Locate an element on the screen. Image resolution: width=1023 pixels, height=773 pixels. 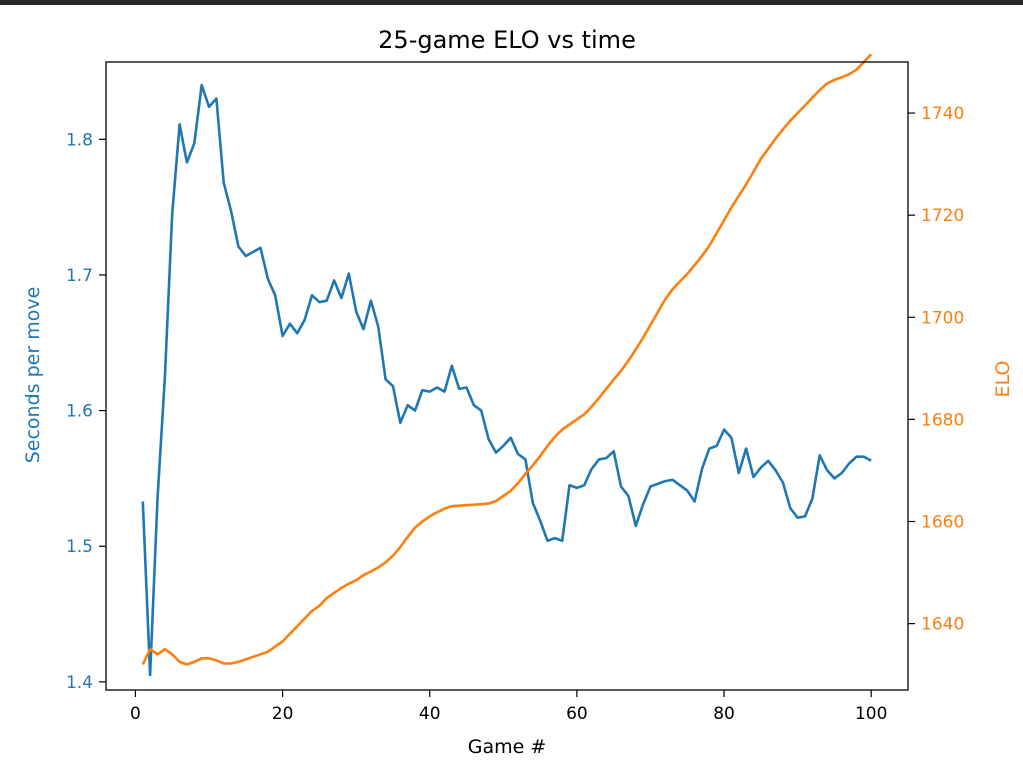
right-y-tick-label: 1740 is located at coordinates (942, 114).